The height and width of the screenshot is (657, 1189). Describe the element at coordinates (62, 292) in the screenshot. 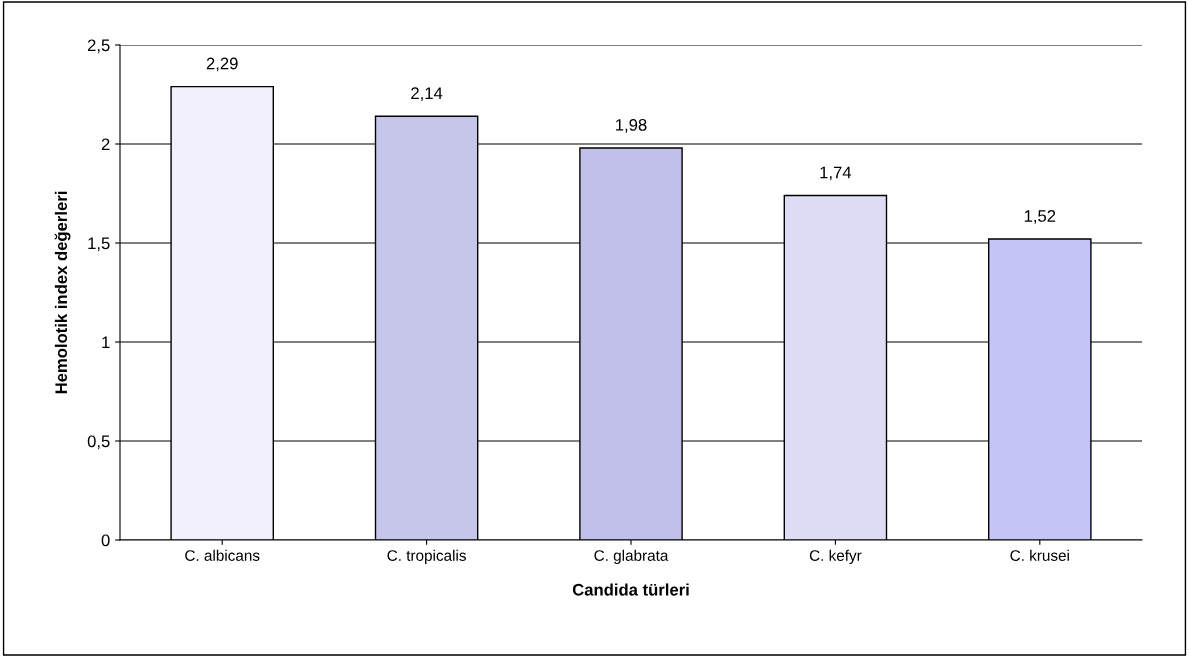

I see `y-axis-title: Hemolotik index değerleri` at that location.